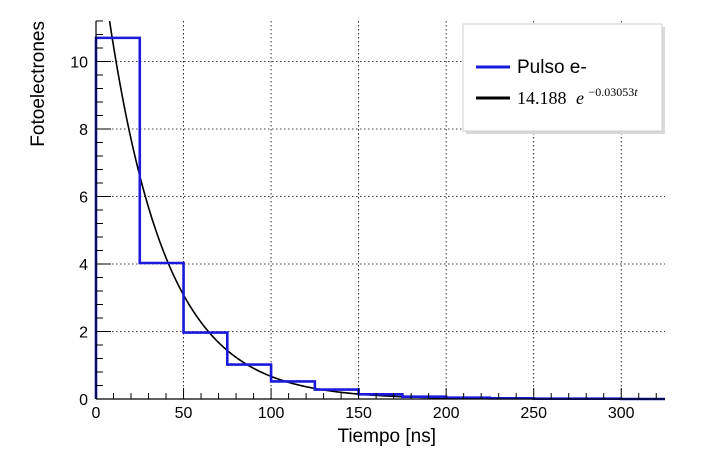  What do you see at coordinates (83, 198) in the screenshot?
I see `y-tick-label: 6` at bounding box center [83, 198].